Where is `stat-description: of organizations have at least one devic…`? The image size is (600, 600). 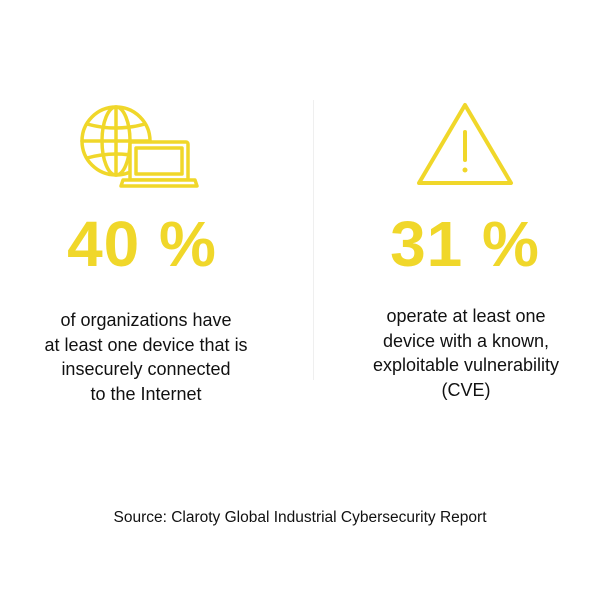
stat-description: of organizations have at least one devic… is located at coordinates (146, 357).